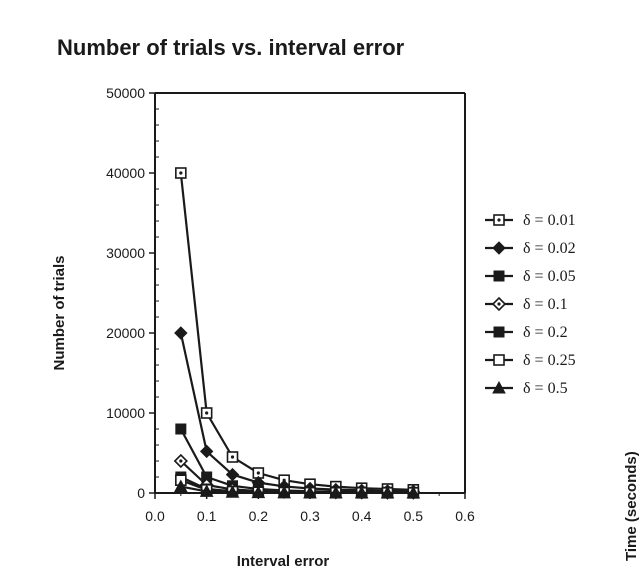 This screenshot has height=586, width=640. What do you see at coordinates (545, 332) in the screenshot?
I see `legend-label: δ = 0.2` at bounding box center [545, 332].